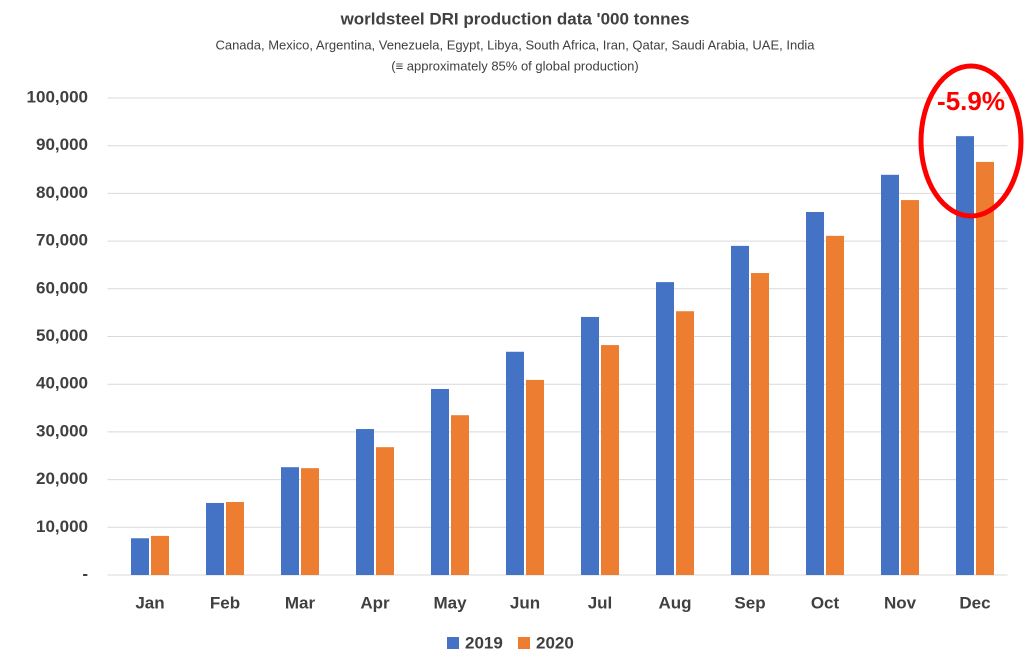 The image size is (1025, 670). I want to click on x-tick-label: Dec, so click(974, 602).